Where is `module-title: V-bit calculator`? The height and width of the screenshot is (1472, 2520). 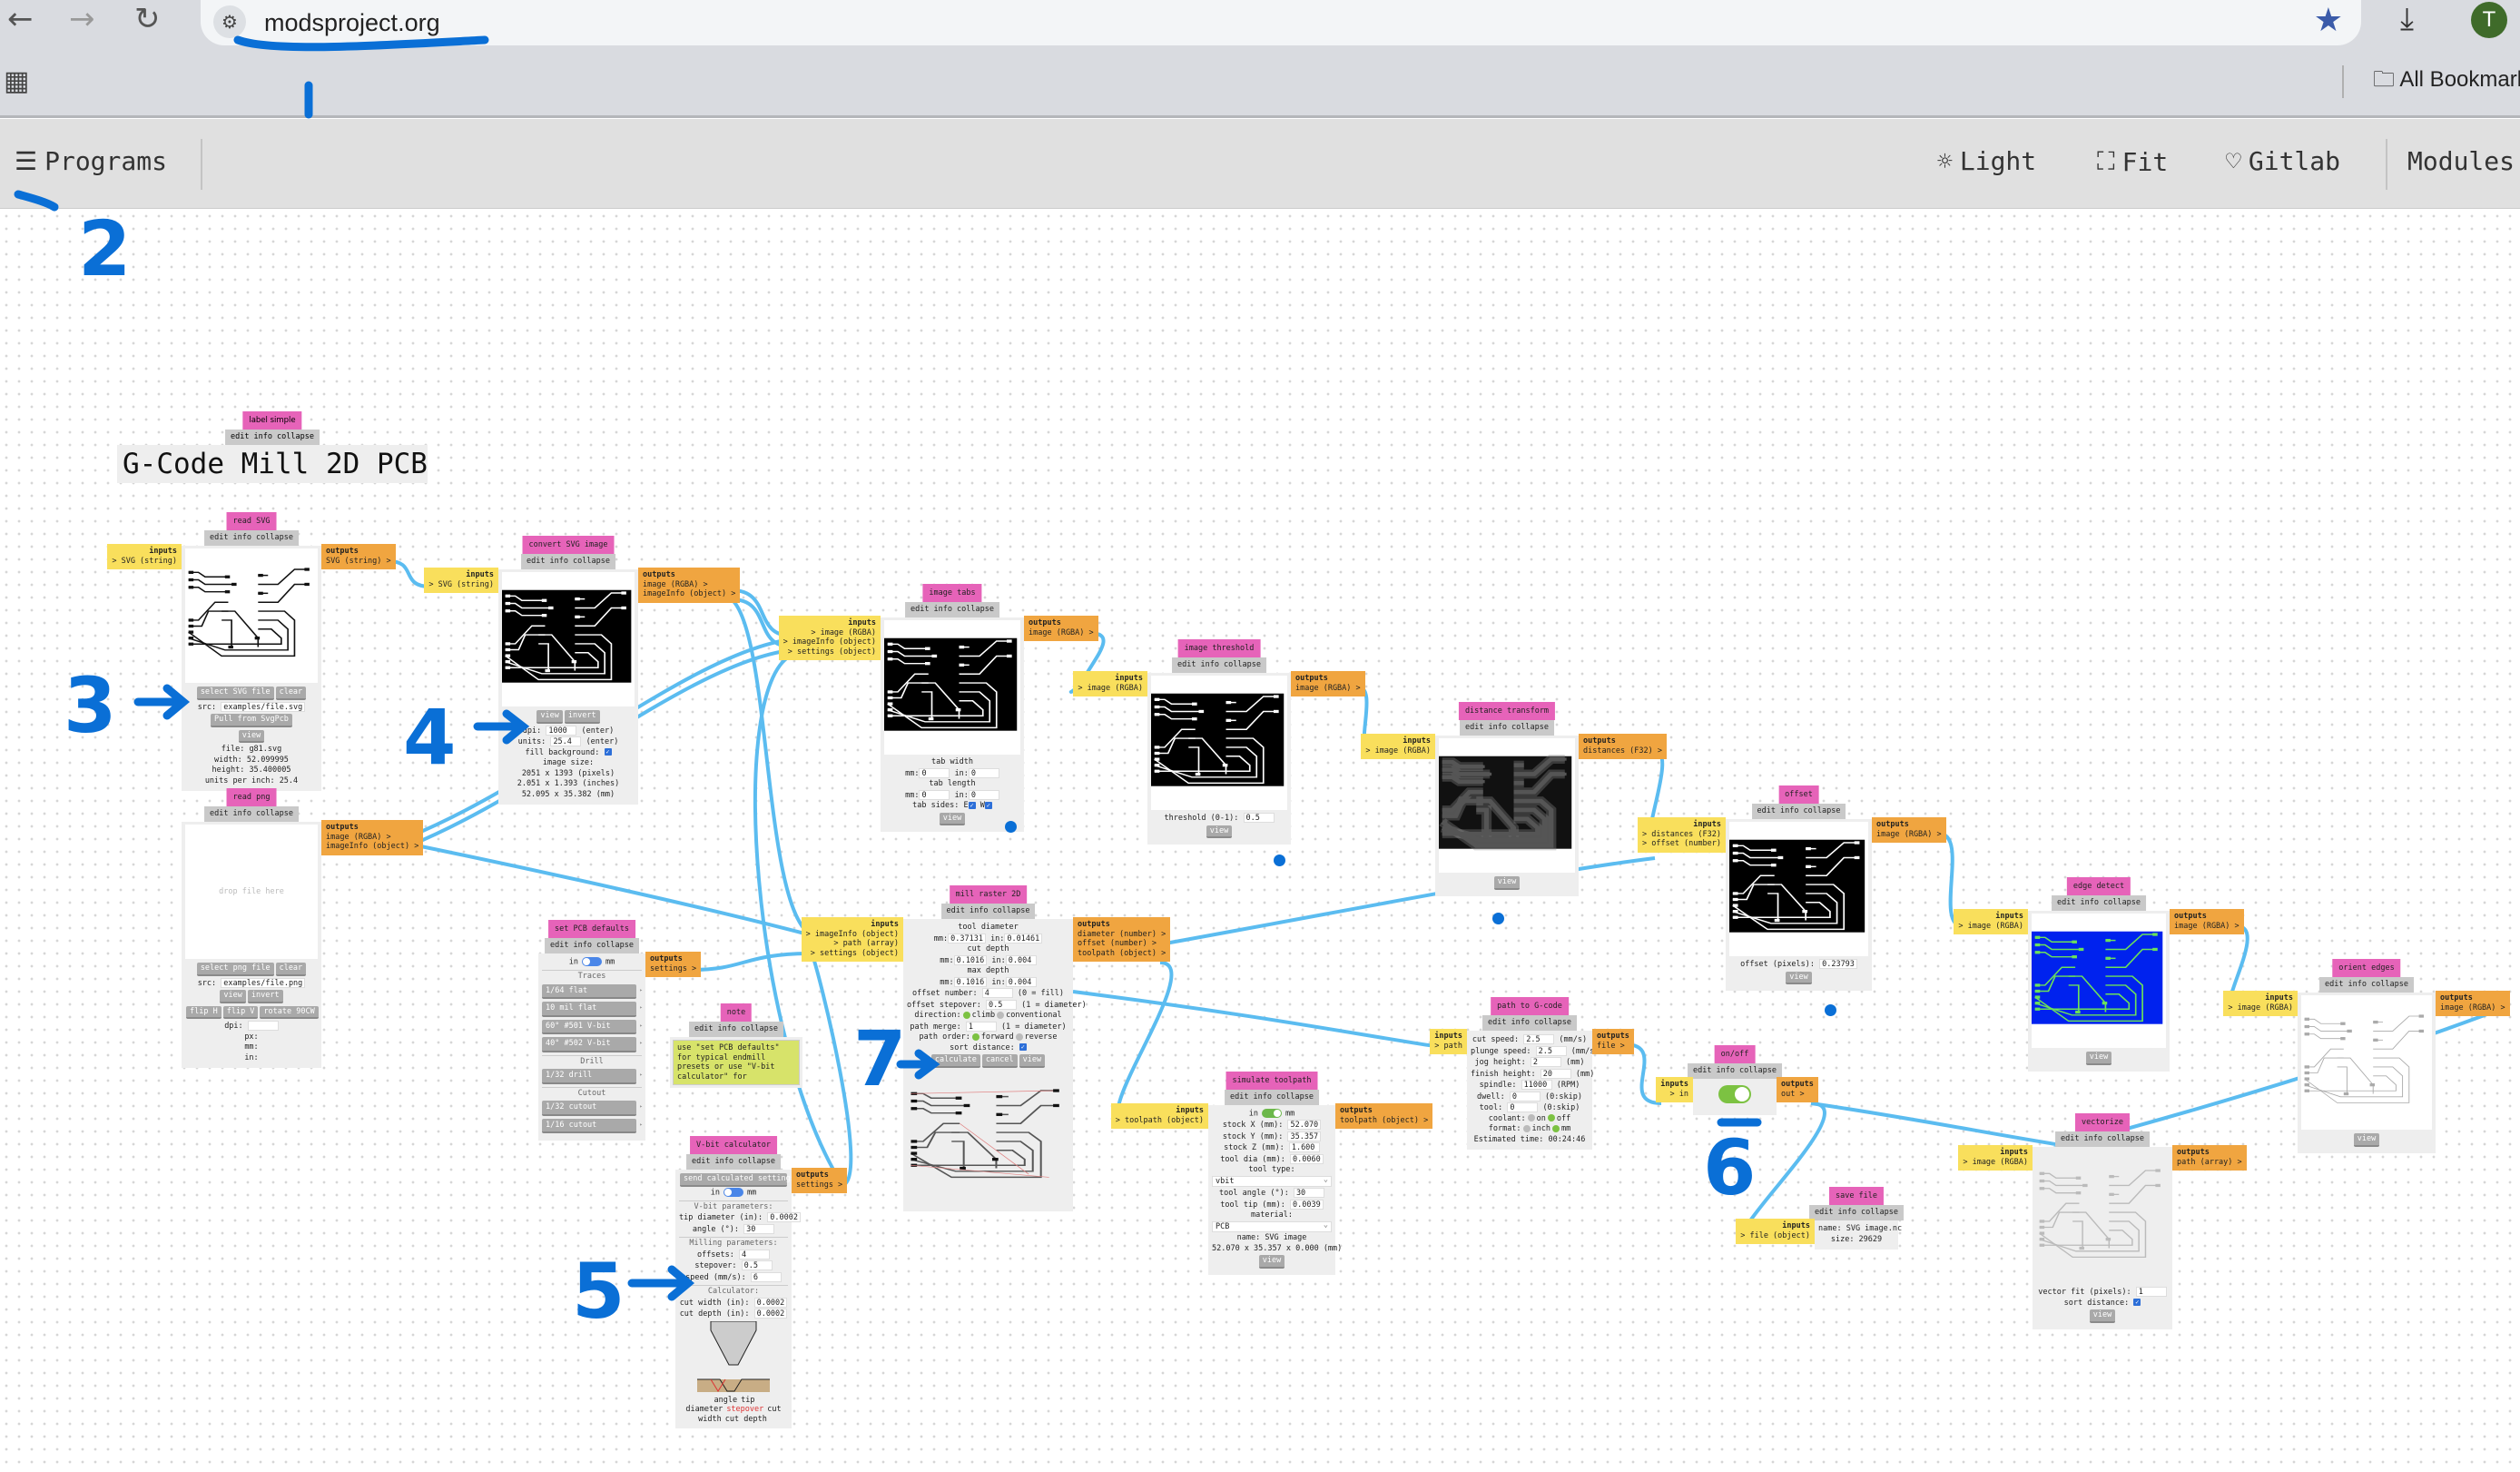
module-title: V-bit calculator is located at coordinates (733, 1144).